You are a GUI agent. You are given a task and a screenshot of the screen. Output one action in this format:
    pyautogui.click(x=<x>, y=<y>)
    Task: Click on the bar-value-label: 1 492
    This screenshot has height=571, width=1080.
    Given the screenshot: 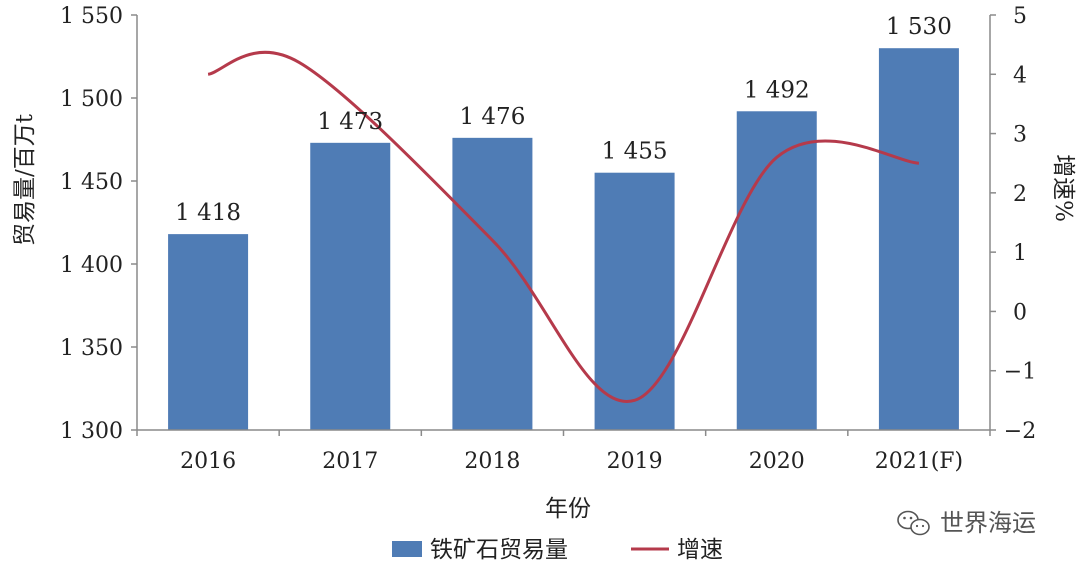 What is the action you would take?
    pyautogui.click(x=777, y=90)
    